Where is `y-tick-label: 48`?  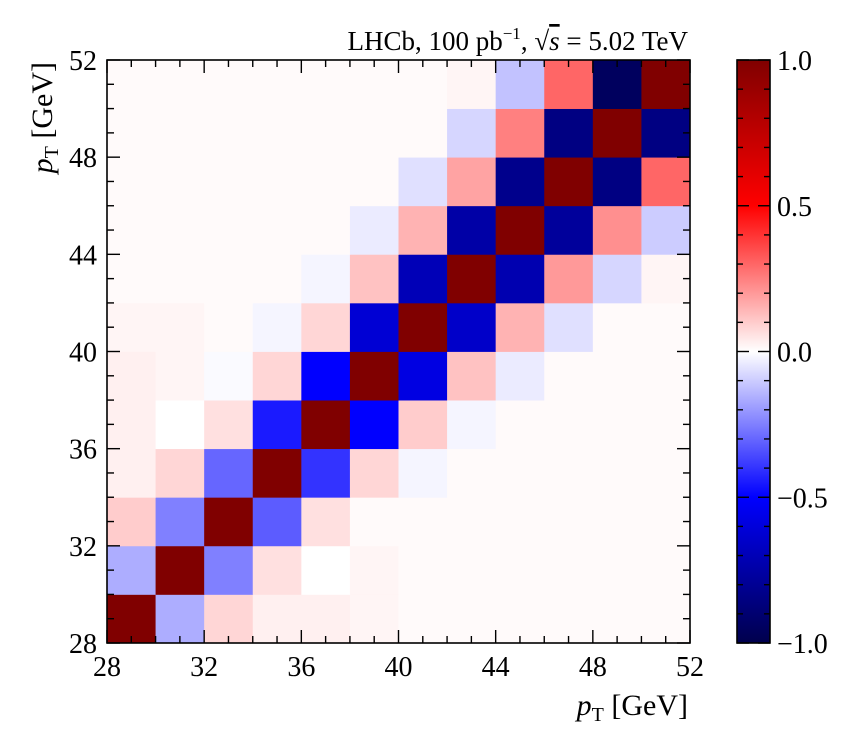 y-tick-label: 48 is located at coordinates (83, 158).